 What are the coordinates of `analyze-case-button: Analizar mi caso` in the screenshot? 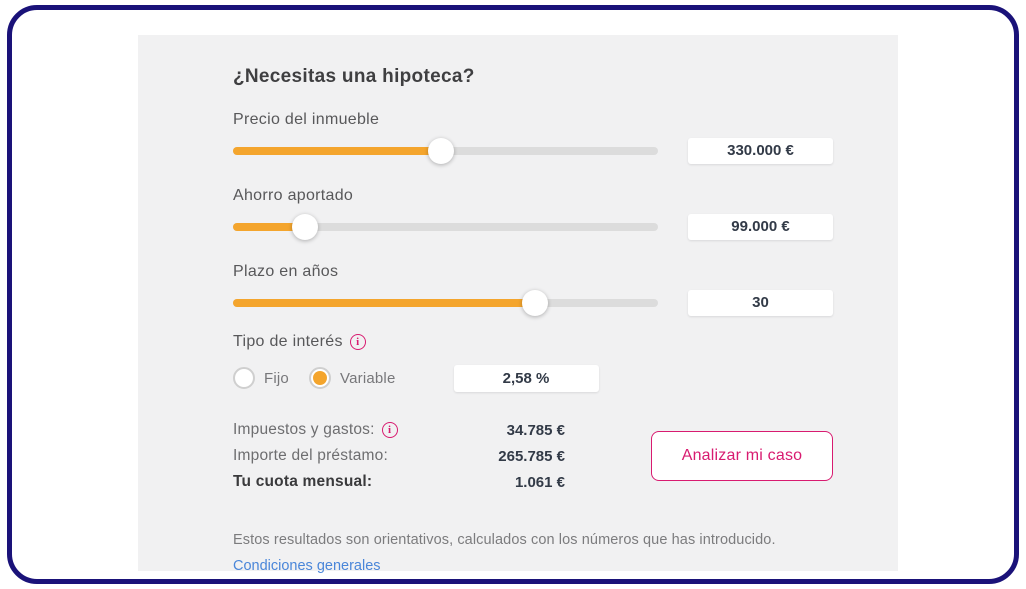 It's located at (742, 456).